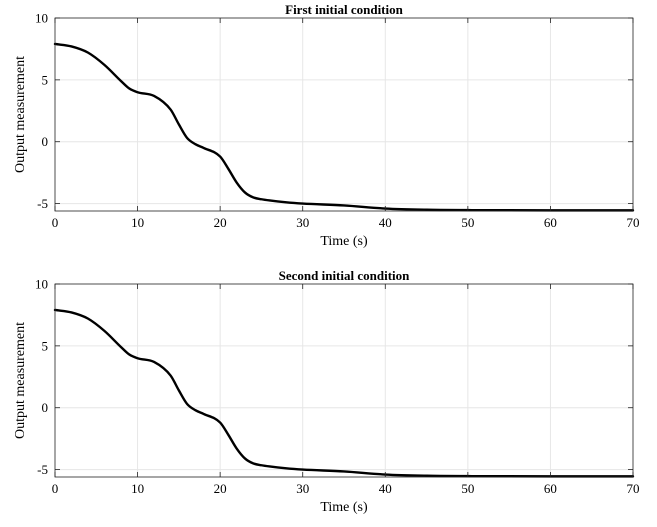 Image resolution: width=657 pixels, height=527 pixels. Describe the element at coordinates (345, 275) in the screenshot. I see `chart-title: Second initial condition` at that location.